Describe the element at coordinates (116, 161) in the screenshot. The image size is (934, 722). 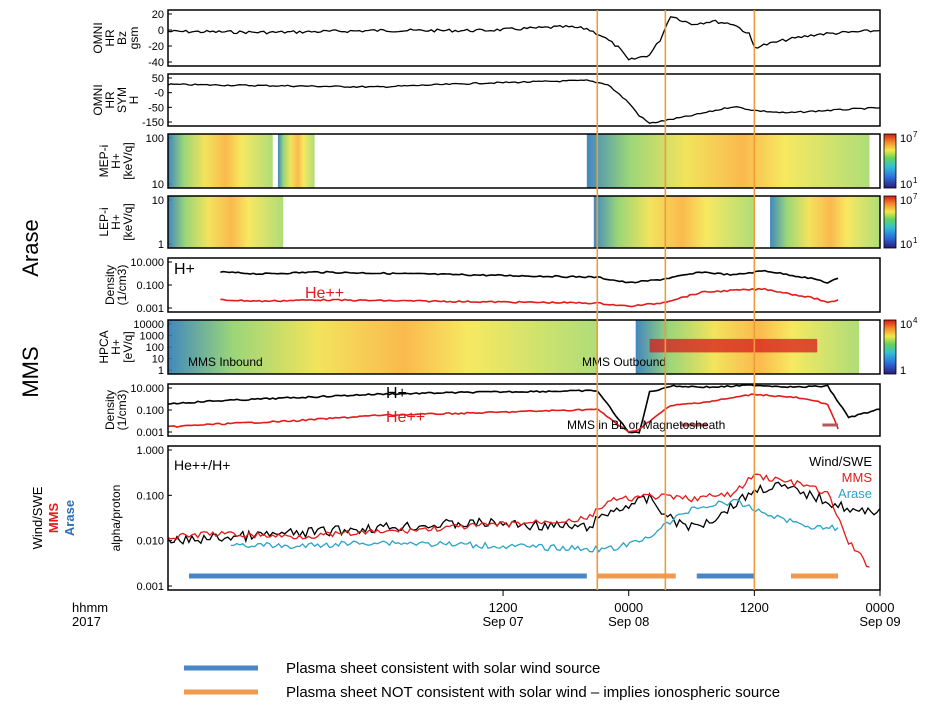
I see `ylabel-mep-i-1: H+` at that location.